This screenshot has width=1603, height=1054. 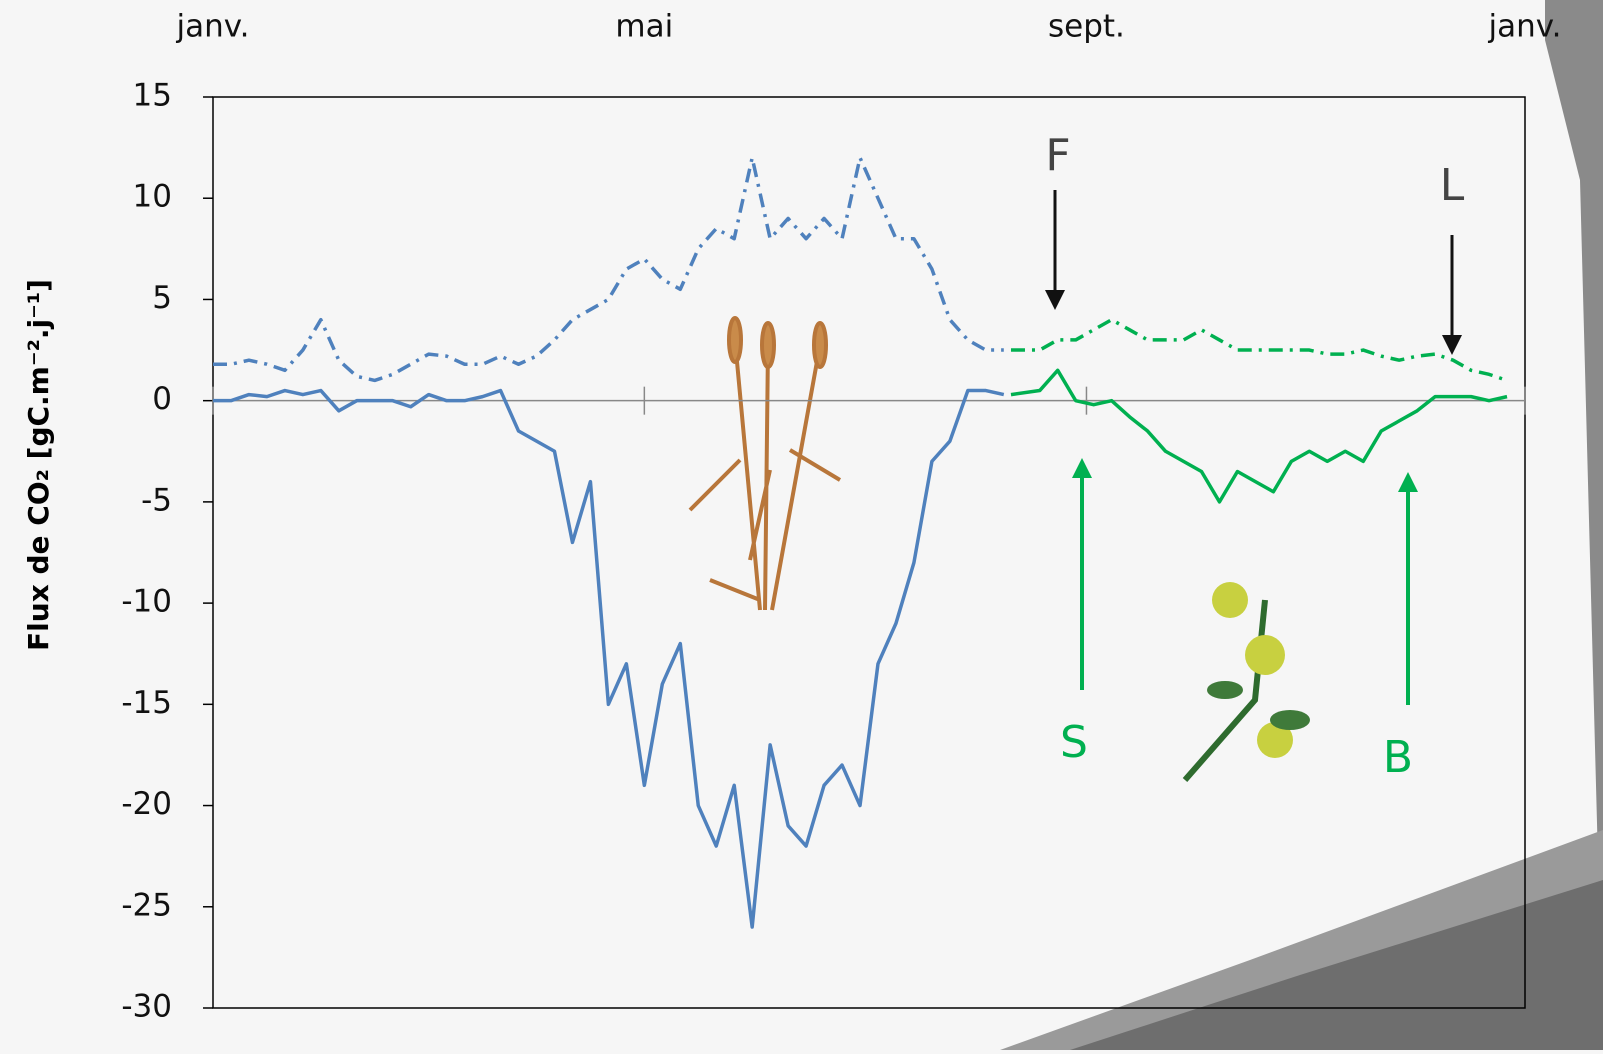 I want to click on y-tick-label: -10, so click(x=146, y=602).